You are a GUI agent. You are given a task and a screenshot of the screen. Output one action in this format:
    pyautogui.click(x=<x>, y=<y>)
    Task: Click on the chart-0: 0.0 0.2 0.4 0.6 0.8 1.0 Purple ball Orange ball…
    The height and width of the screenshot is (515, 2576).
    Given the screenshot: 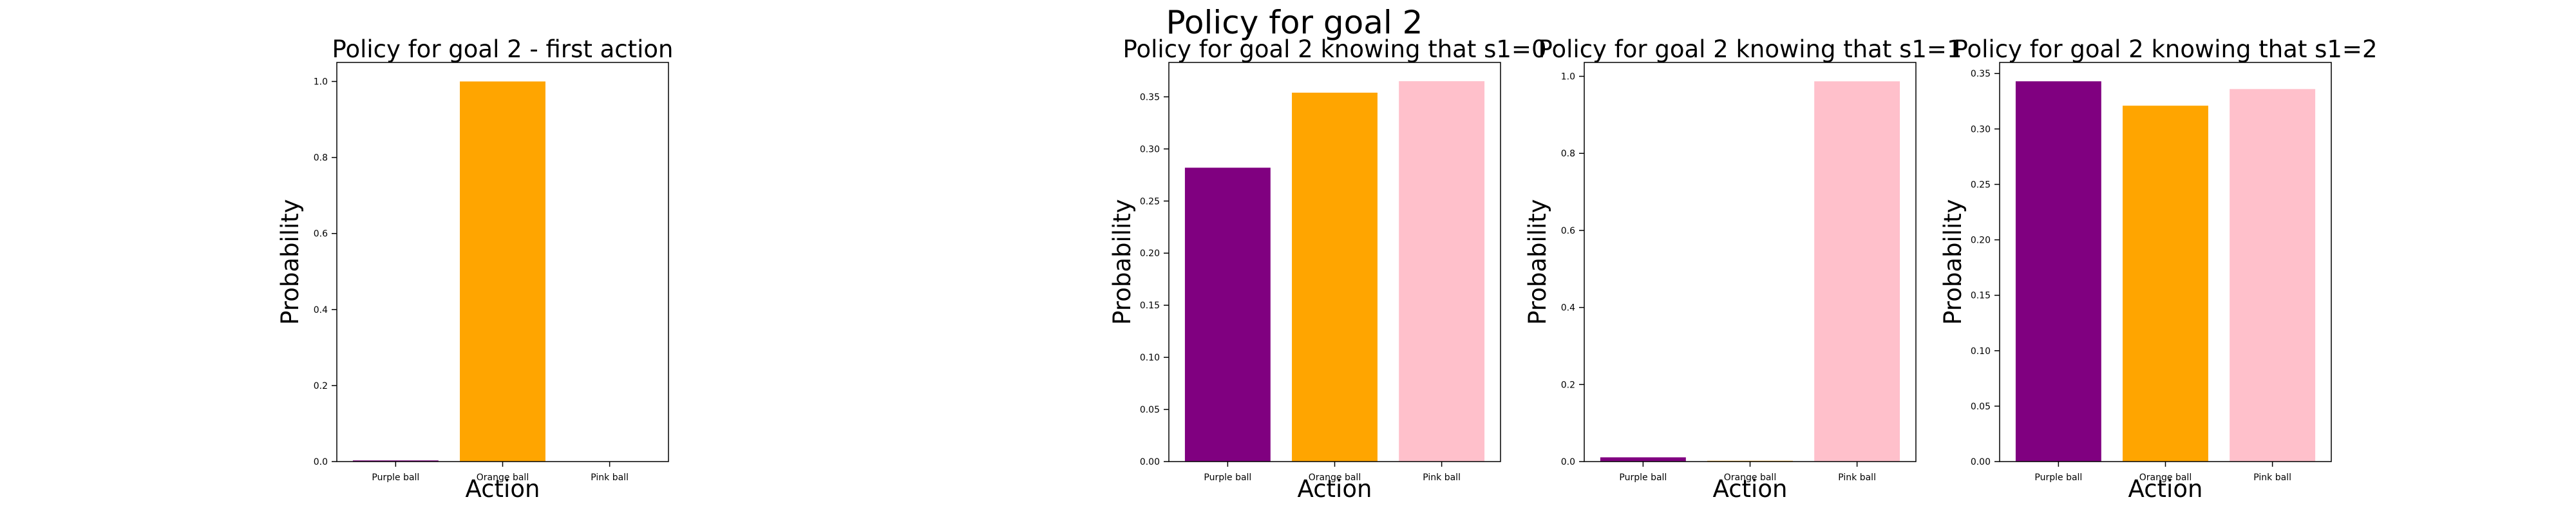 What is the action you would take?
    pyautogui.click(x=475, y=269)
    